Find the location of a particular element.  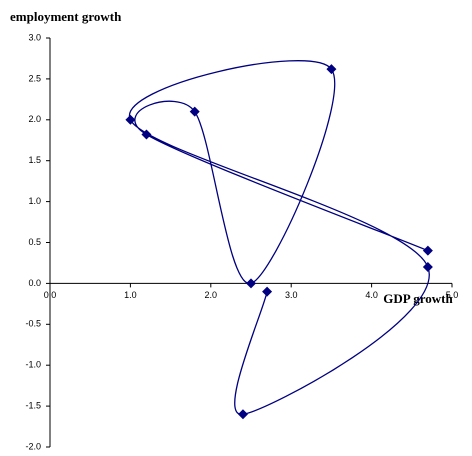

x-tick-label: 5.0 is located at coordinates (452, 295).